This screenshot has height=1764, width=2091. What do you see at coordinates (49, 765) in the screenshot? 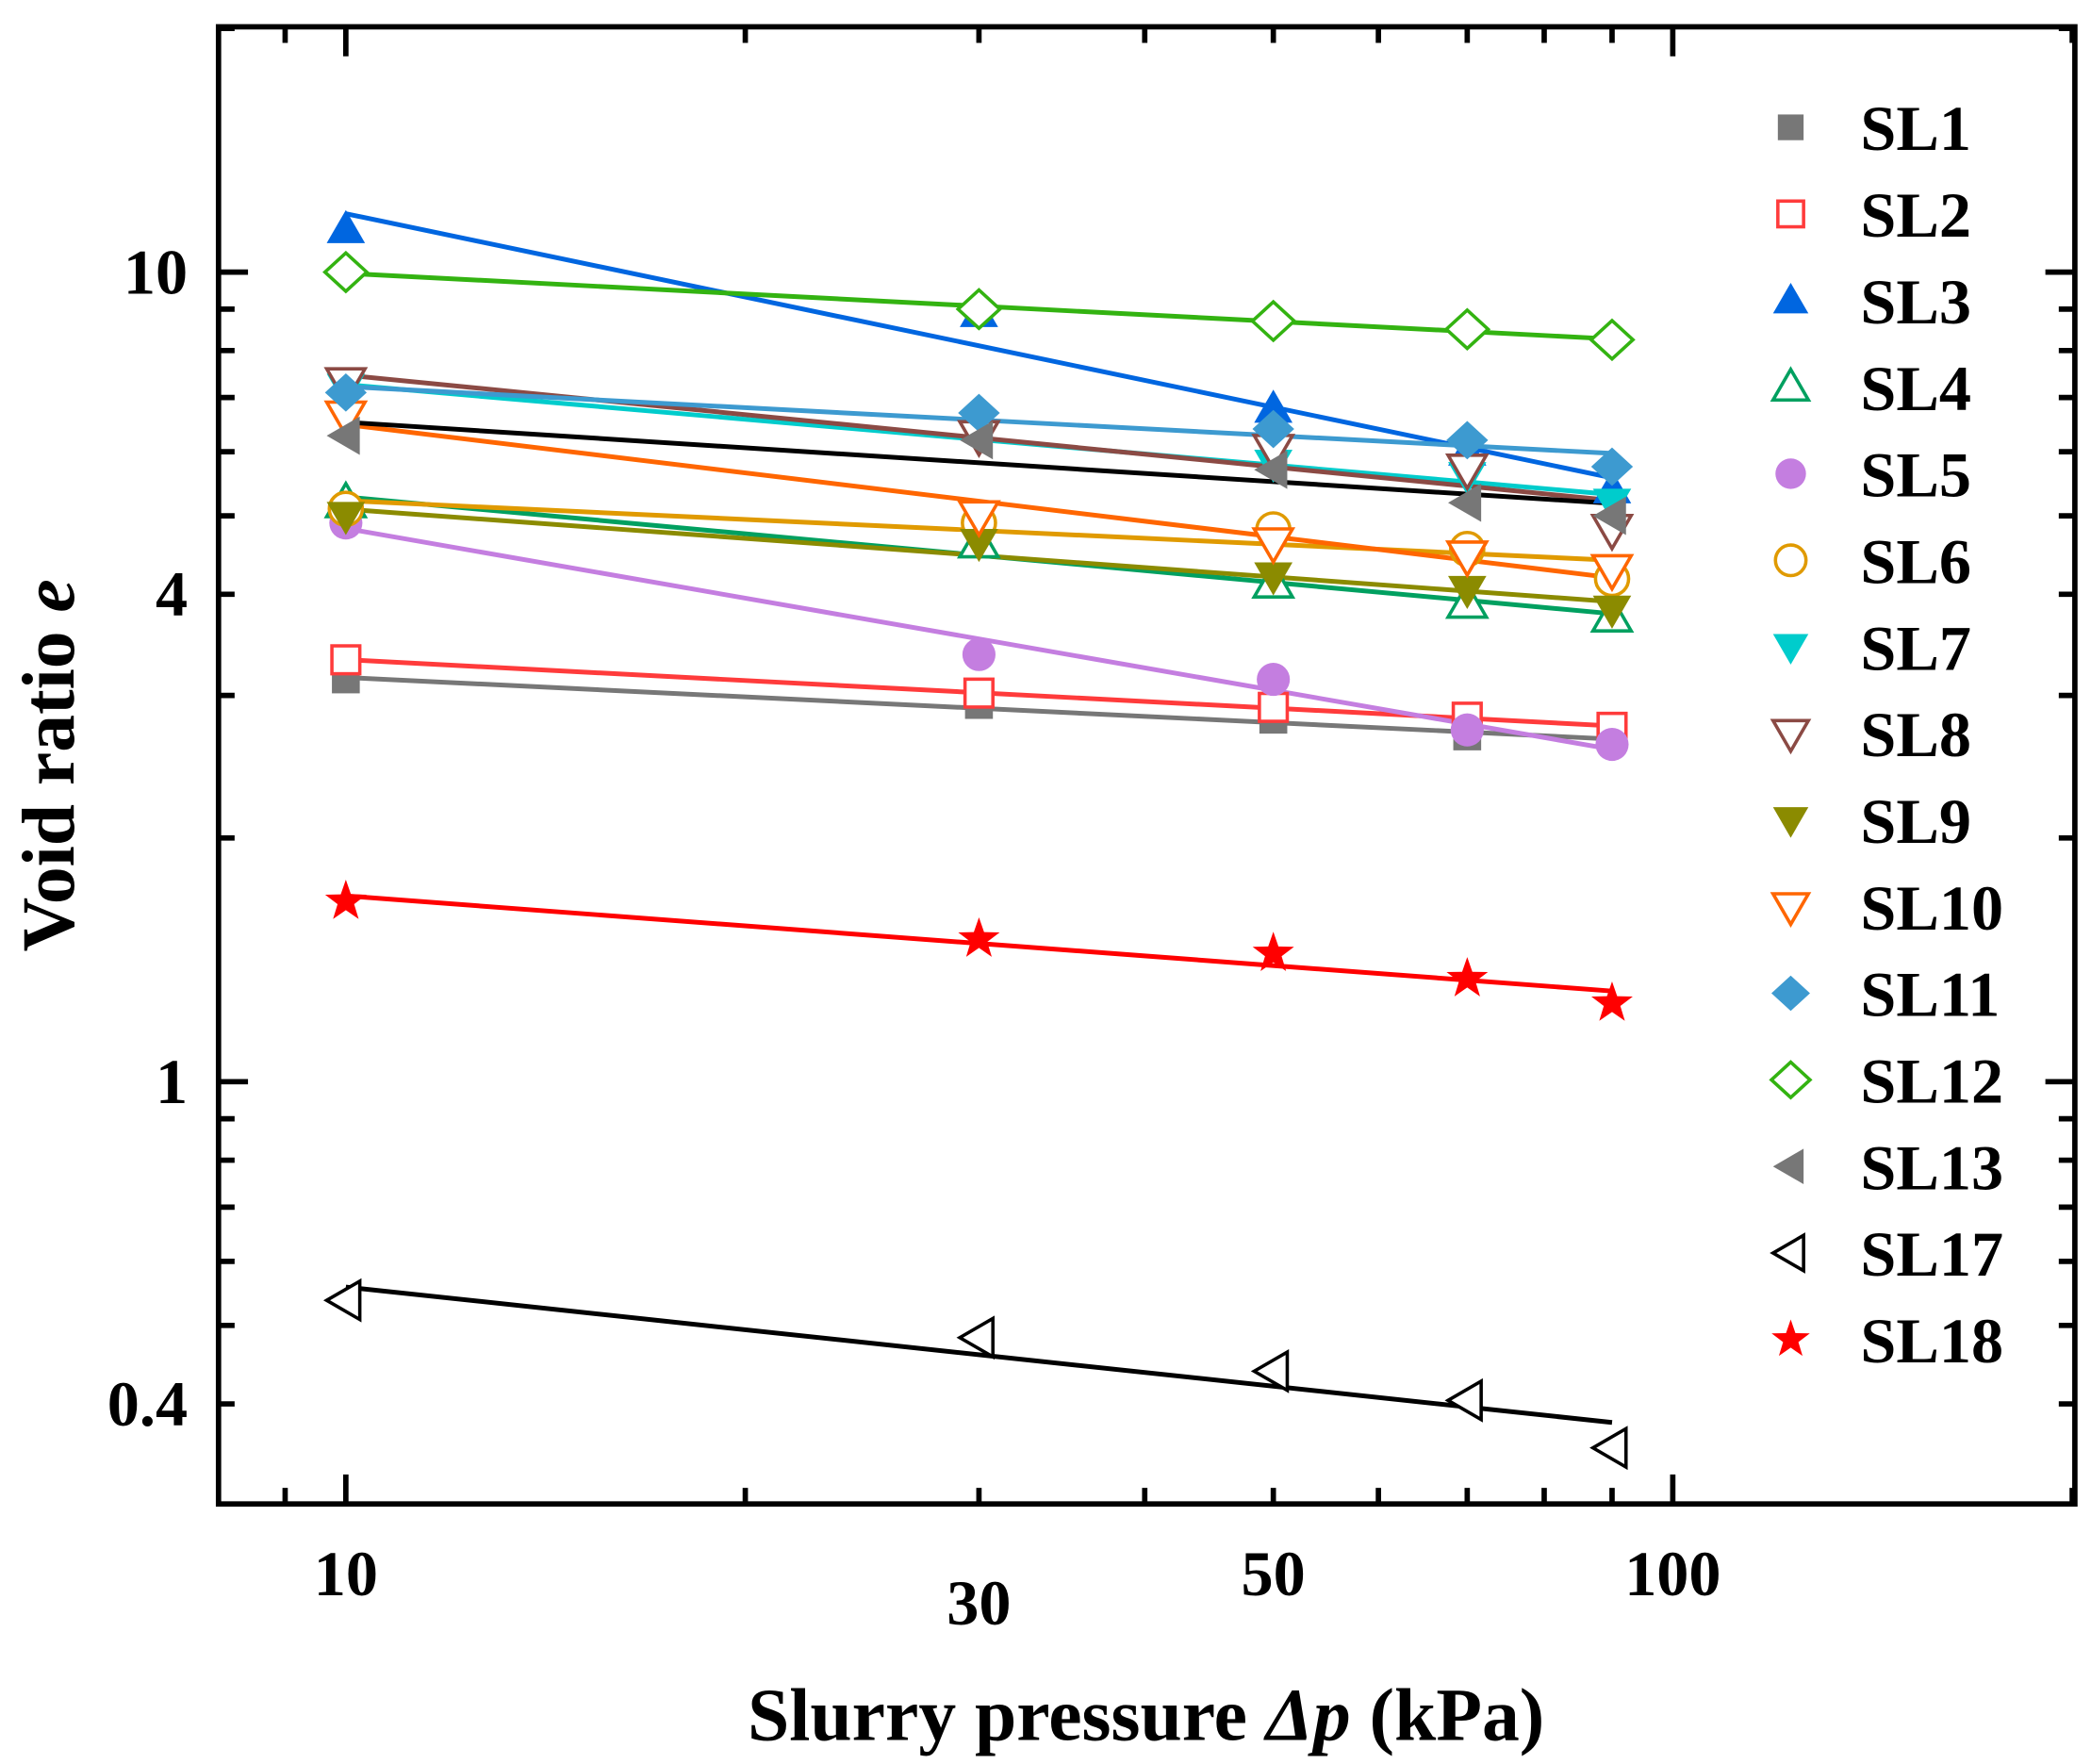
I see `y-axis-title: Void ratio e` at bounding box center [49, 765].